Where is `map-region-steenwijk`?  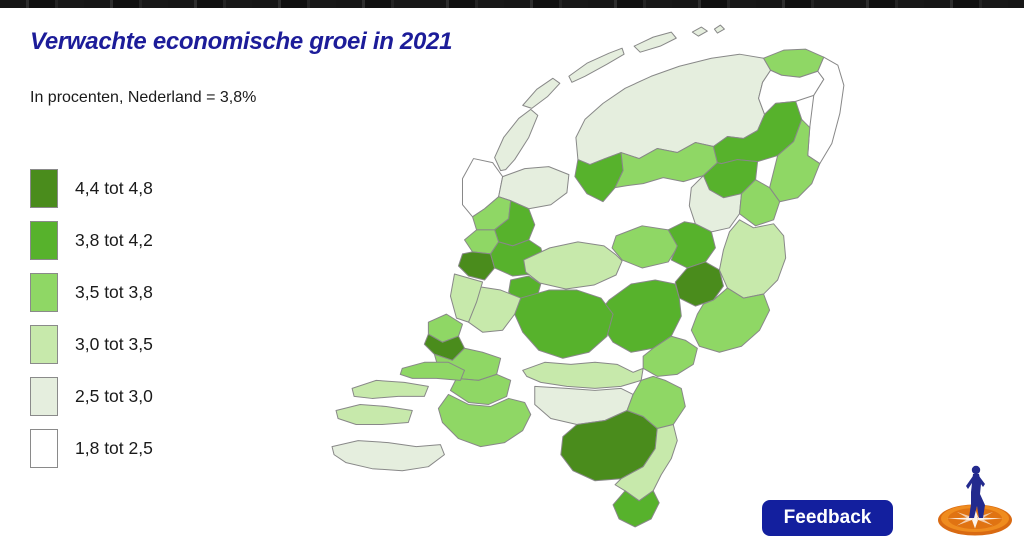 map-region-steenwijk is located at coordinates (715, 204).